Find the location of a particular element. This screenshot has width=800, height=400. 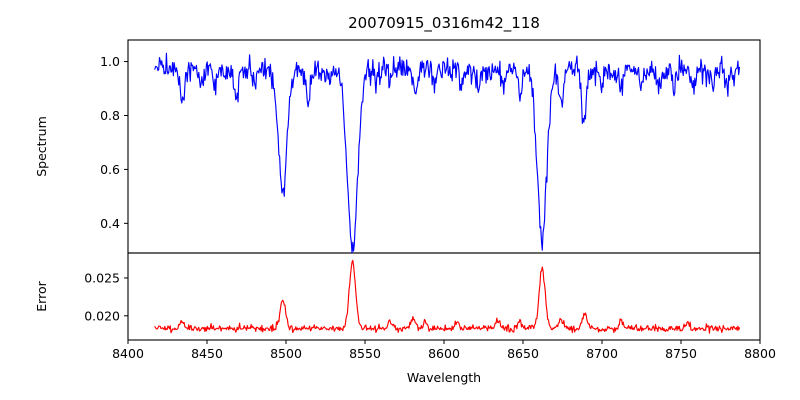

x-tick-label: 8800 is located at coordinates (760, 353).